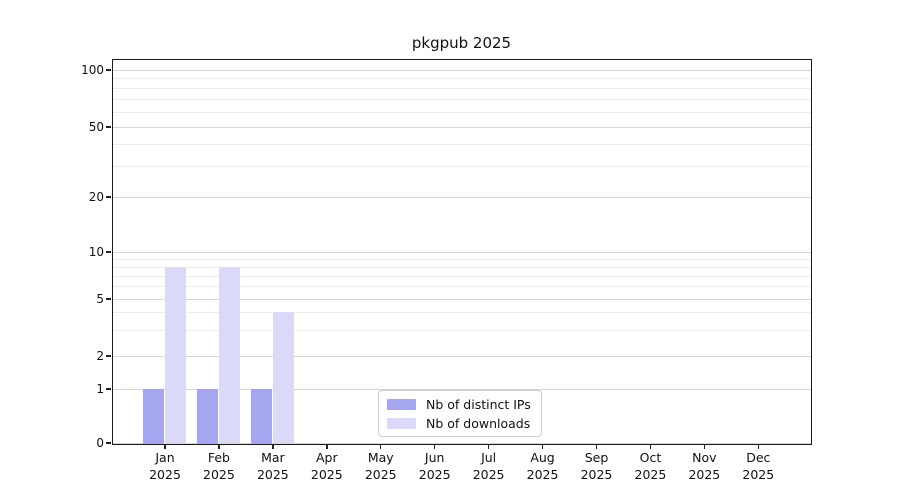 Image resolution: width=900 pixels, height=500 pixels. Describe the element at coordinates (758, 466) in the screenshot. I see `x-tick-label: Dec 2025` at that location.